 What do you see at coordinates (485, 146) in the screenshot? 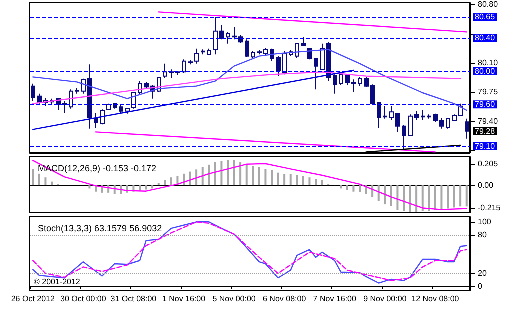
I see `ref-line-label: 79.10` at bounding box center [485, 146].